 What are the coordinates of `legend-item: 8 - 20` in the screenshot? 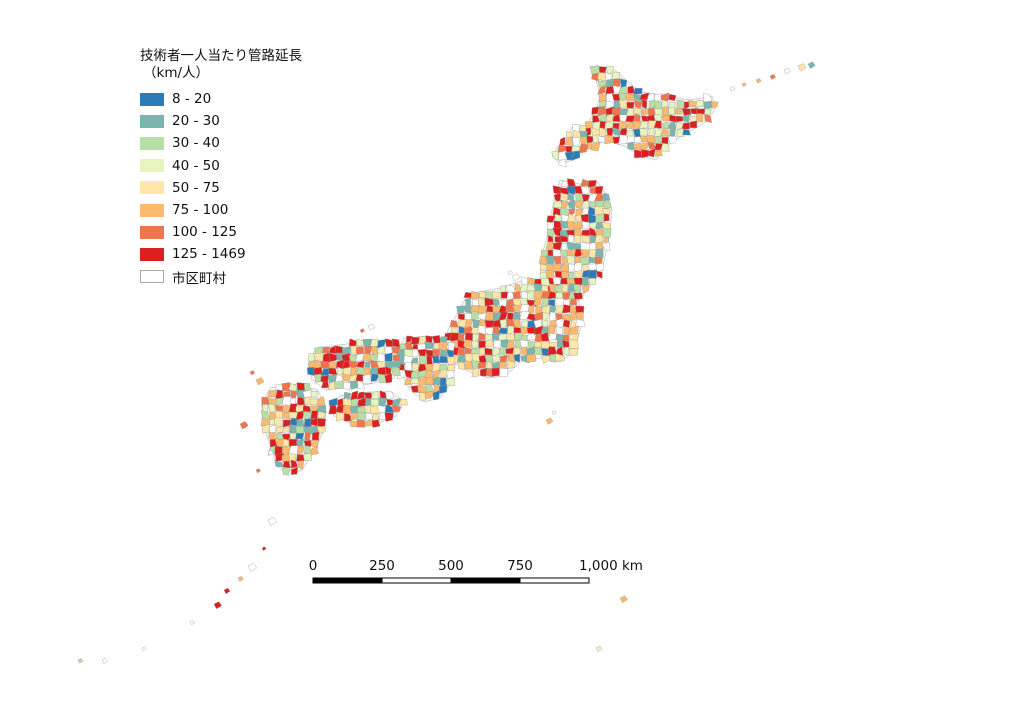 It's located at (221, 99).